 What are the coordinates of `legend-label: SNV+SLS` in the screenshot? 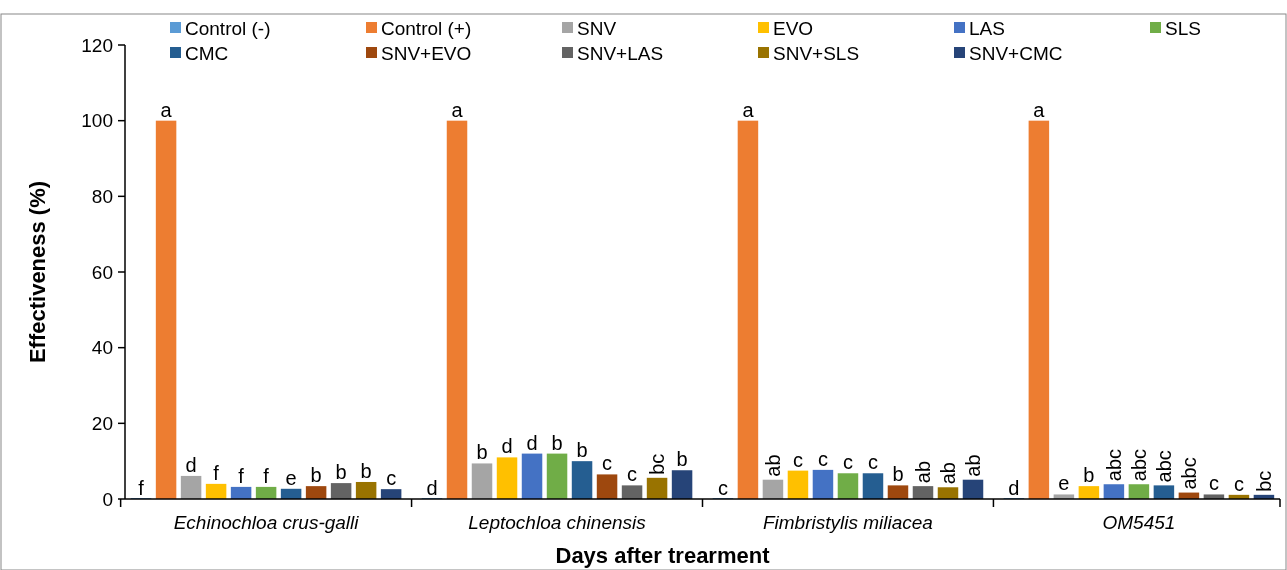 It's located at (816, 53).